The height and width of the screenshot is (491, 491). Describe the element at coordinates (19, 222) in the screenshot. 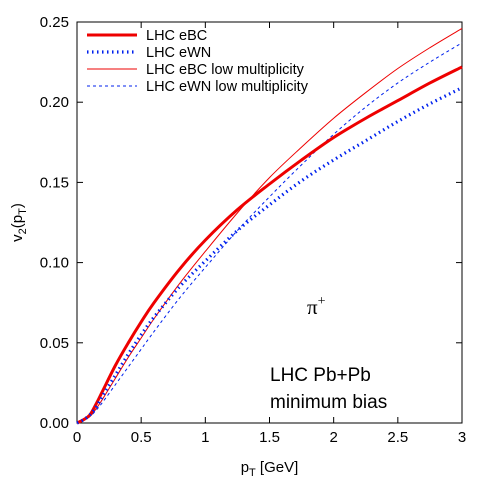

I see `y-axis-label: v2(pT)` at that location.